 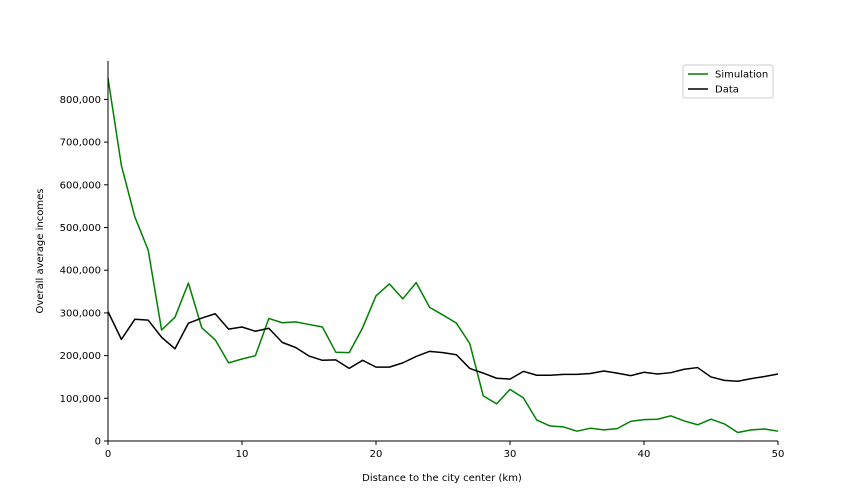 I want to click on y-tick-label: 600,000, so click(x=80, y=185).